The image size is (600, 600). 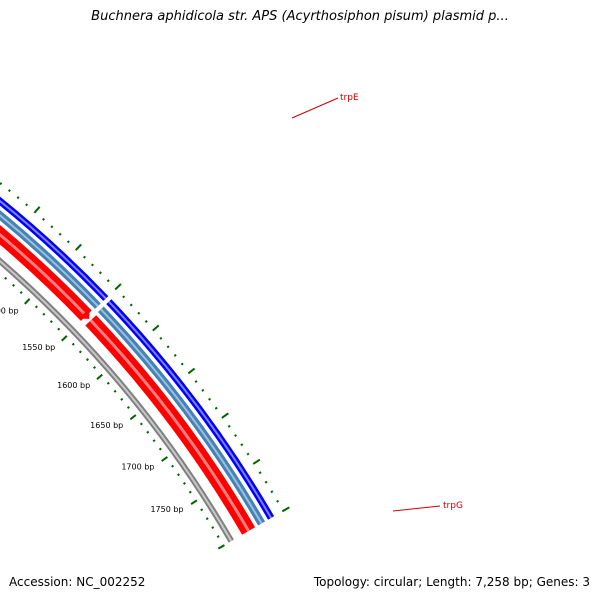 What do you see at coordinates (77, 582) in the screenshot?
I see `accession-text: Accession: NC_002252` at bounding box center [77, 582].